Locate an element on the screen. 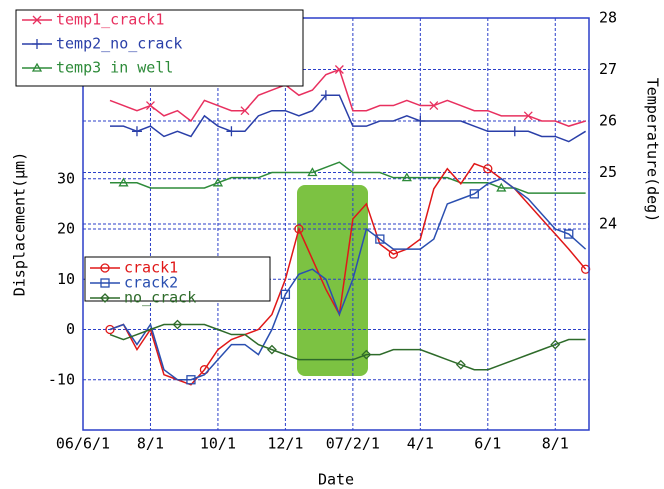  x-tick-label: 6/1 is located at coordinates (487, 444).